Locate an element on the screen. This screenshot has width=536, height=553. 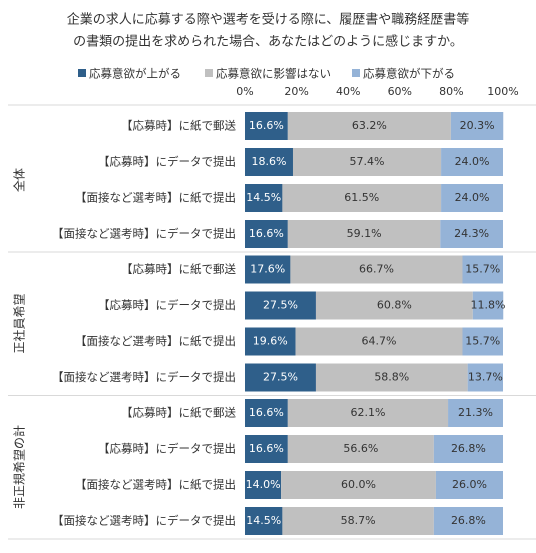
x-tick-label: 80% is located at coordinates (451, 91).